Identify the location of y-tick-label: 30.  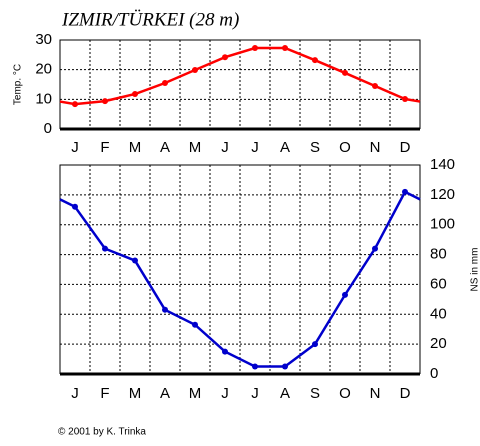
(43, 39).